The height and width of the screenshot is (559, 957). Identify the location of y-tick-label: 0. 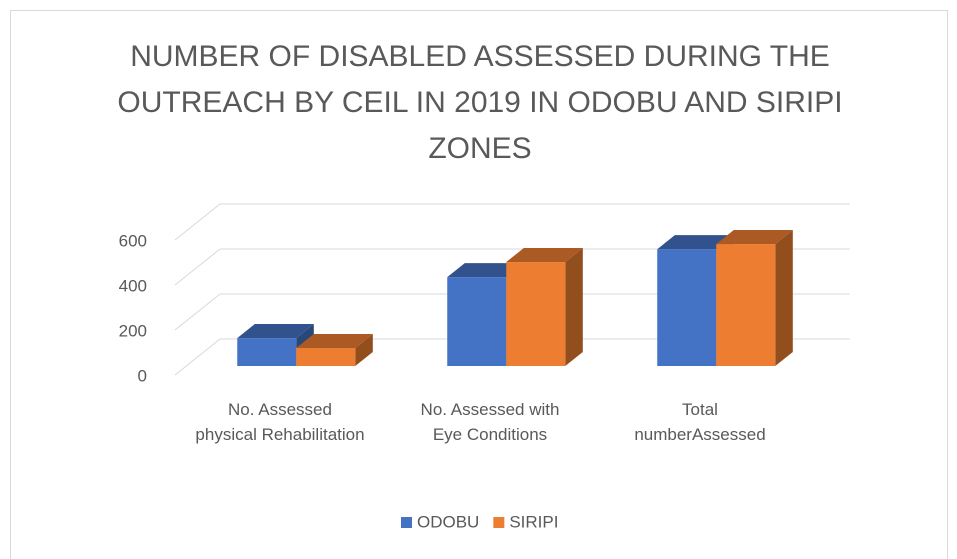
(142, 375).